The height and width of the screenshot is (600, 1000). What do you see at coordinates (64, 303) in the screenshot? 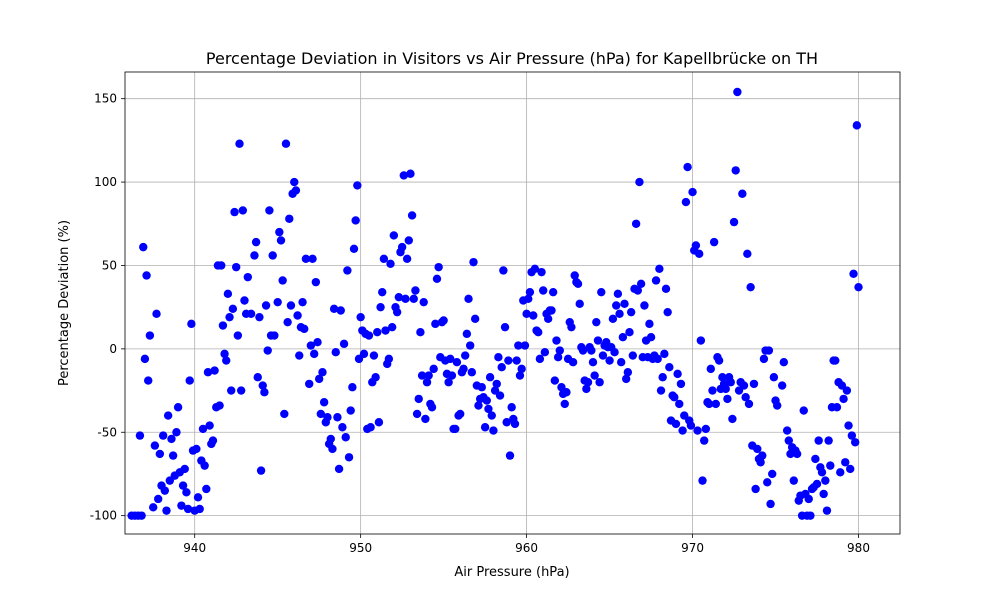
I see `y-axis-label: Percentage Deviation (%)` at bounding box center [64, 303].